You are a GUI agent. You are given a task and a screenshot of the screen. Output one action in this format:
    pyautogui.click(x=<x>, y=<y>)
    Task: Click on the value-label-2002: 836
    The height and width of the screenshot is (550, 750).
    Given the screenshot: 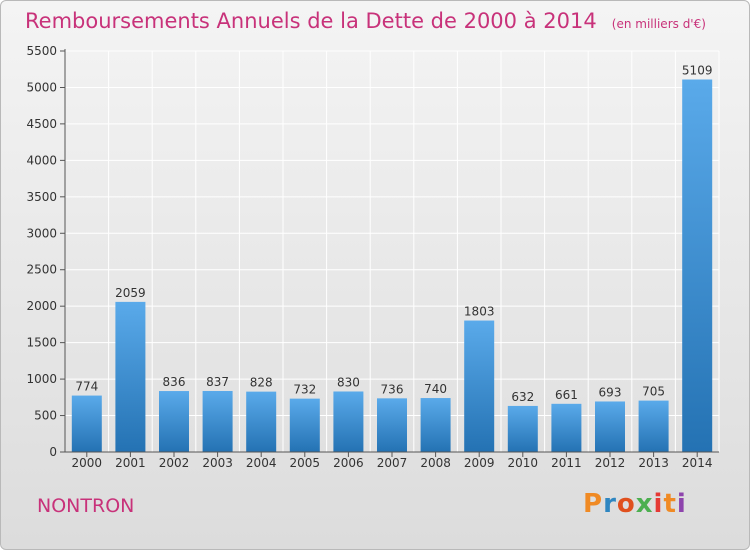 What is the action you would take?
    pyautogui.click(x=174, y=382)
    